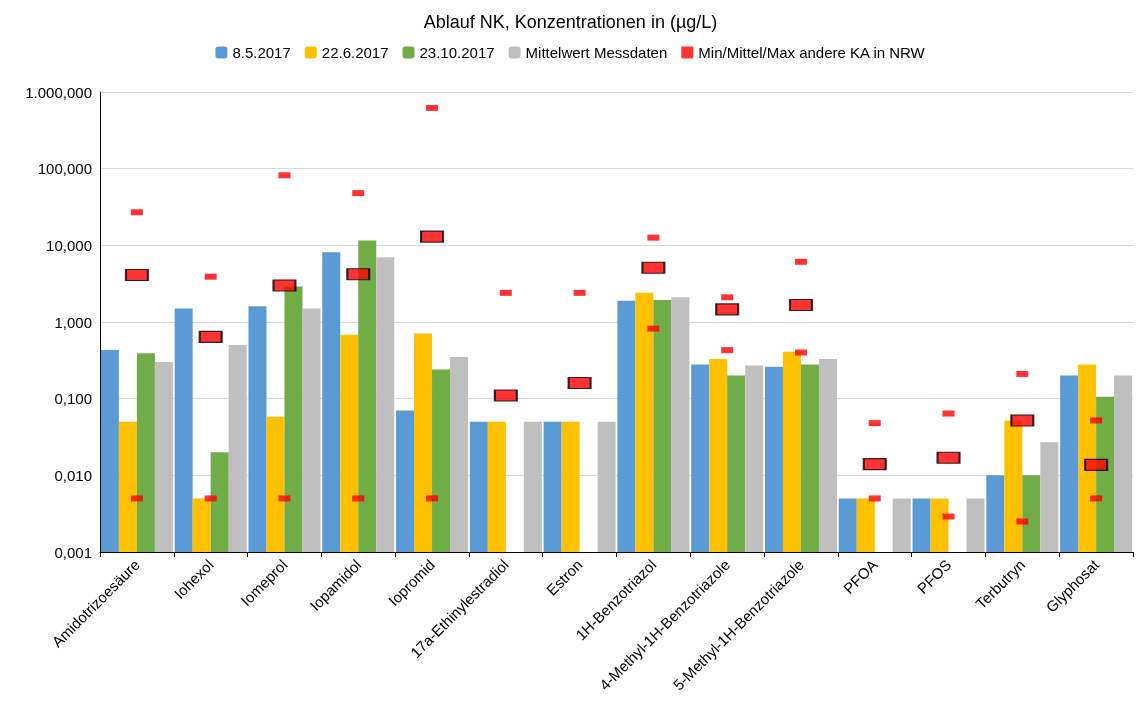 The height and width of the screenshot is (725, 1141). I want to click on chart-title: Ablauf NK, Konzentrationen in (µg/L), so click(570, 22).